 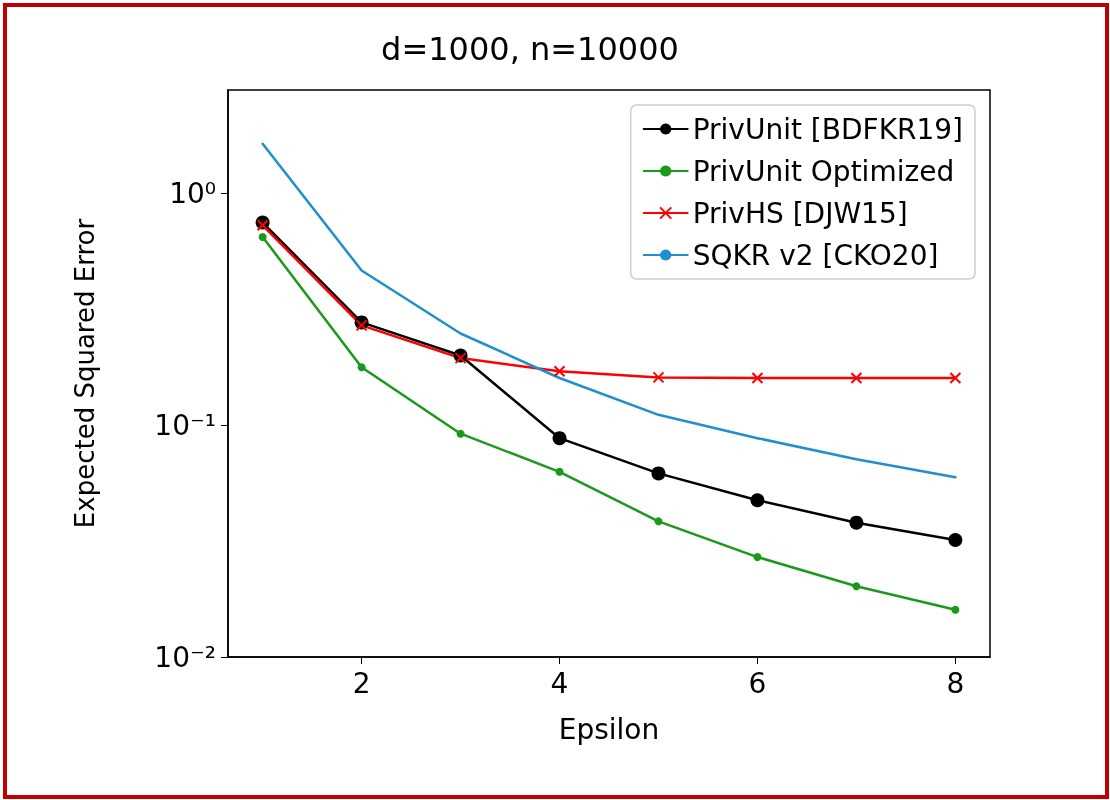 What do you see at coordinates (955, 683) in the screenshot?
I see `x-tick-label: 8` at bounding box center [955, 683].